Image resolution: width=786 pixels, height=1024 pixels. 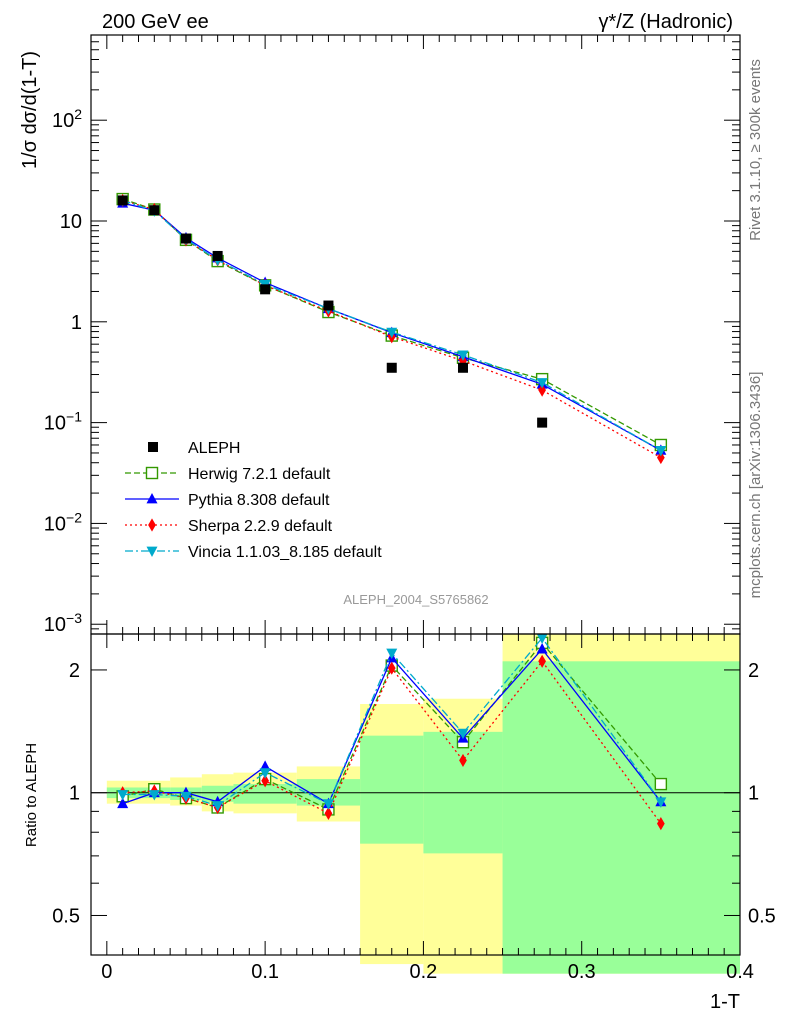 I want to click on ratio-y-tick-label-right: 1, so click(x=753, y=794).